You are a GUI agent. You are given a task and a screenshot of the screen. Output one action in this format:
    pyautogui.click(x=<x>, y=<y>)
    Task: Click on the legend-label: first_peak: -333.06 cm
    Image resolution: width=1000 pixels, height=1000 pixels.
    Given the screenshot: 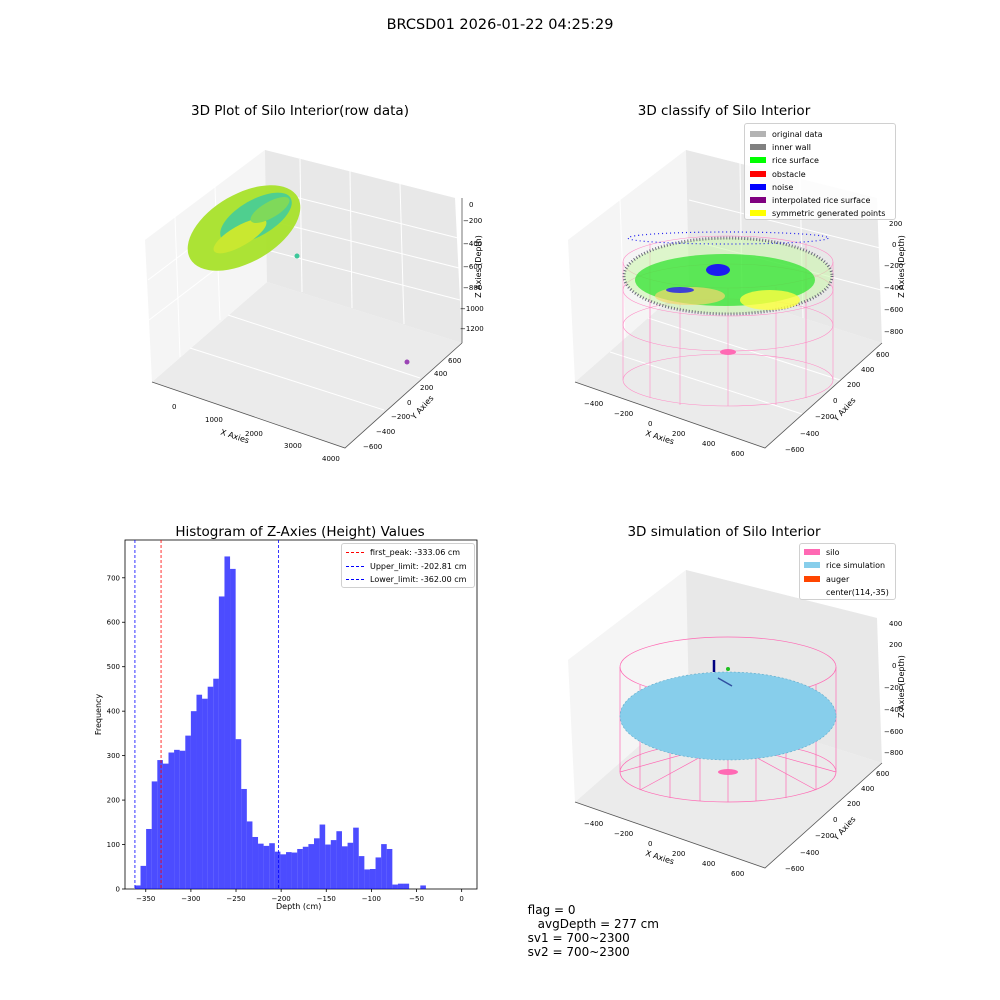 What is the action you would take?
    pyautogui.click(x=415, y=552)
    